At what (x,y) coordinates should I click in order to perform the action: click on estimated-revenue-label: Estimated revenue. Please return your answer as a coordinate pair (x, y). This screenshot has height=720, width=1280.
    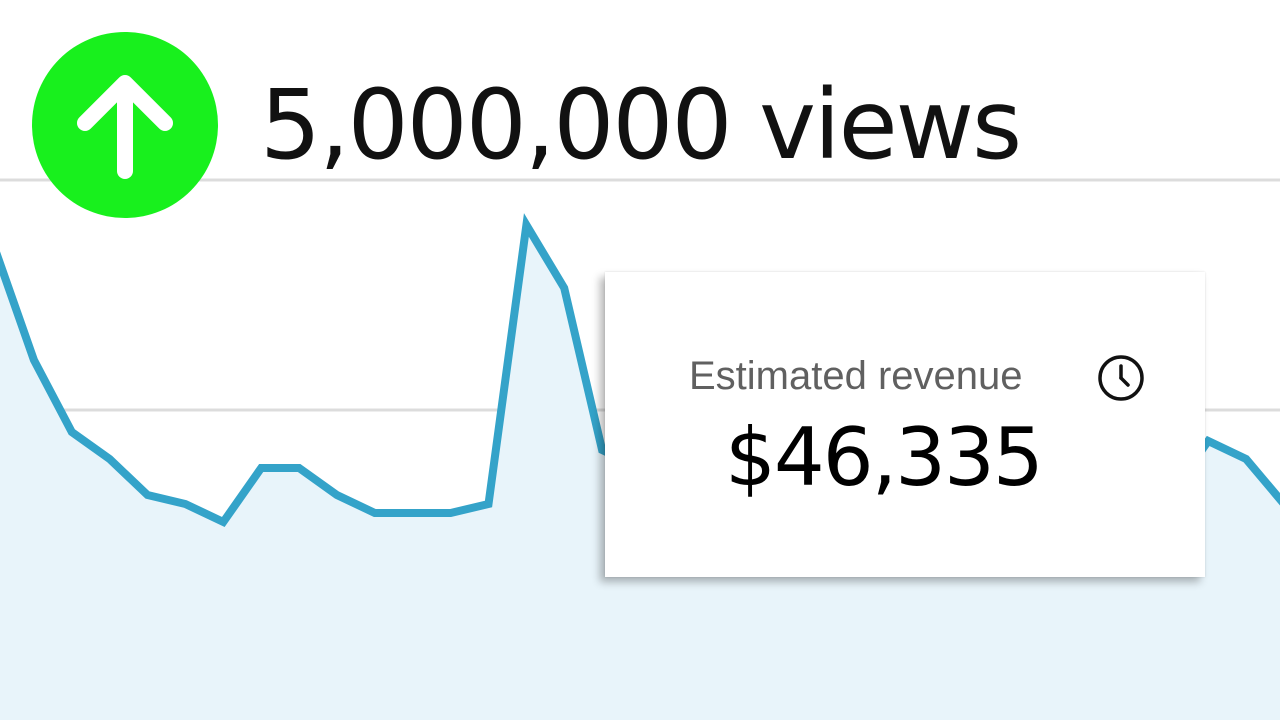
    Looking at the image, I should click on (856, 376).